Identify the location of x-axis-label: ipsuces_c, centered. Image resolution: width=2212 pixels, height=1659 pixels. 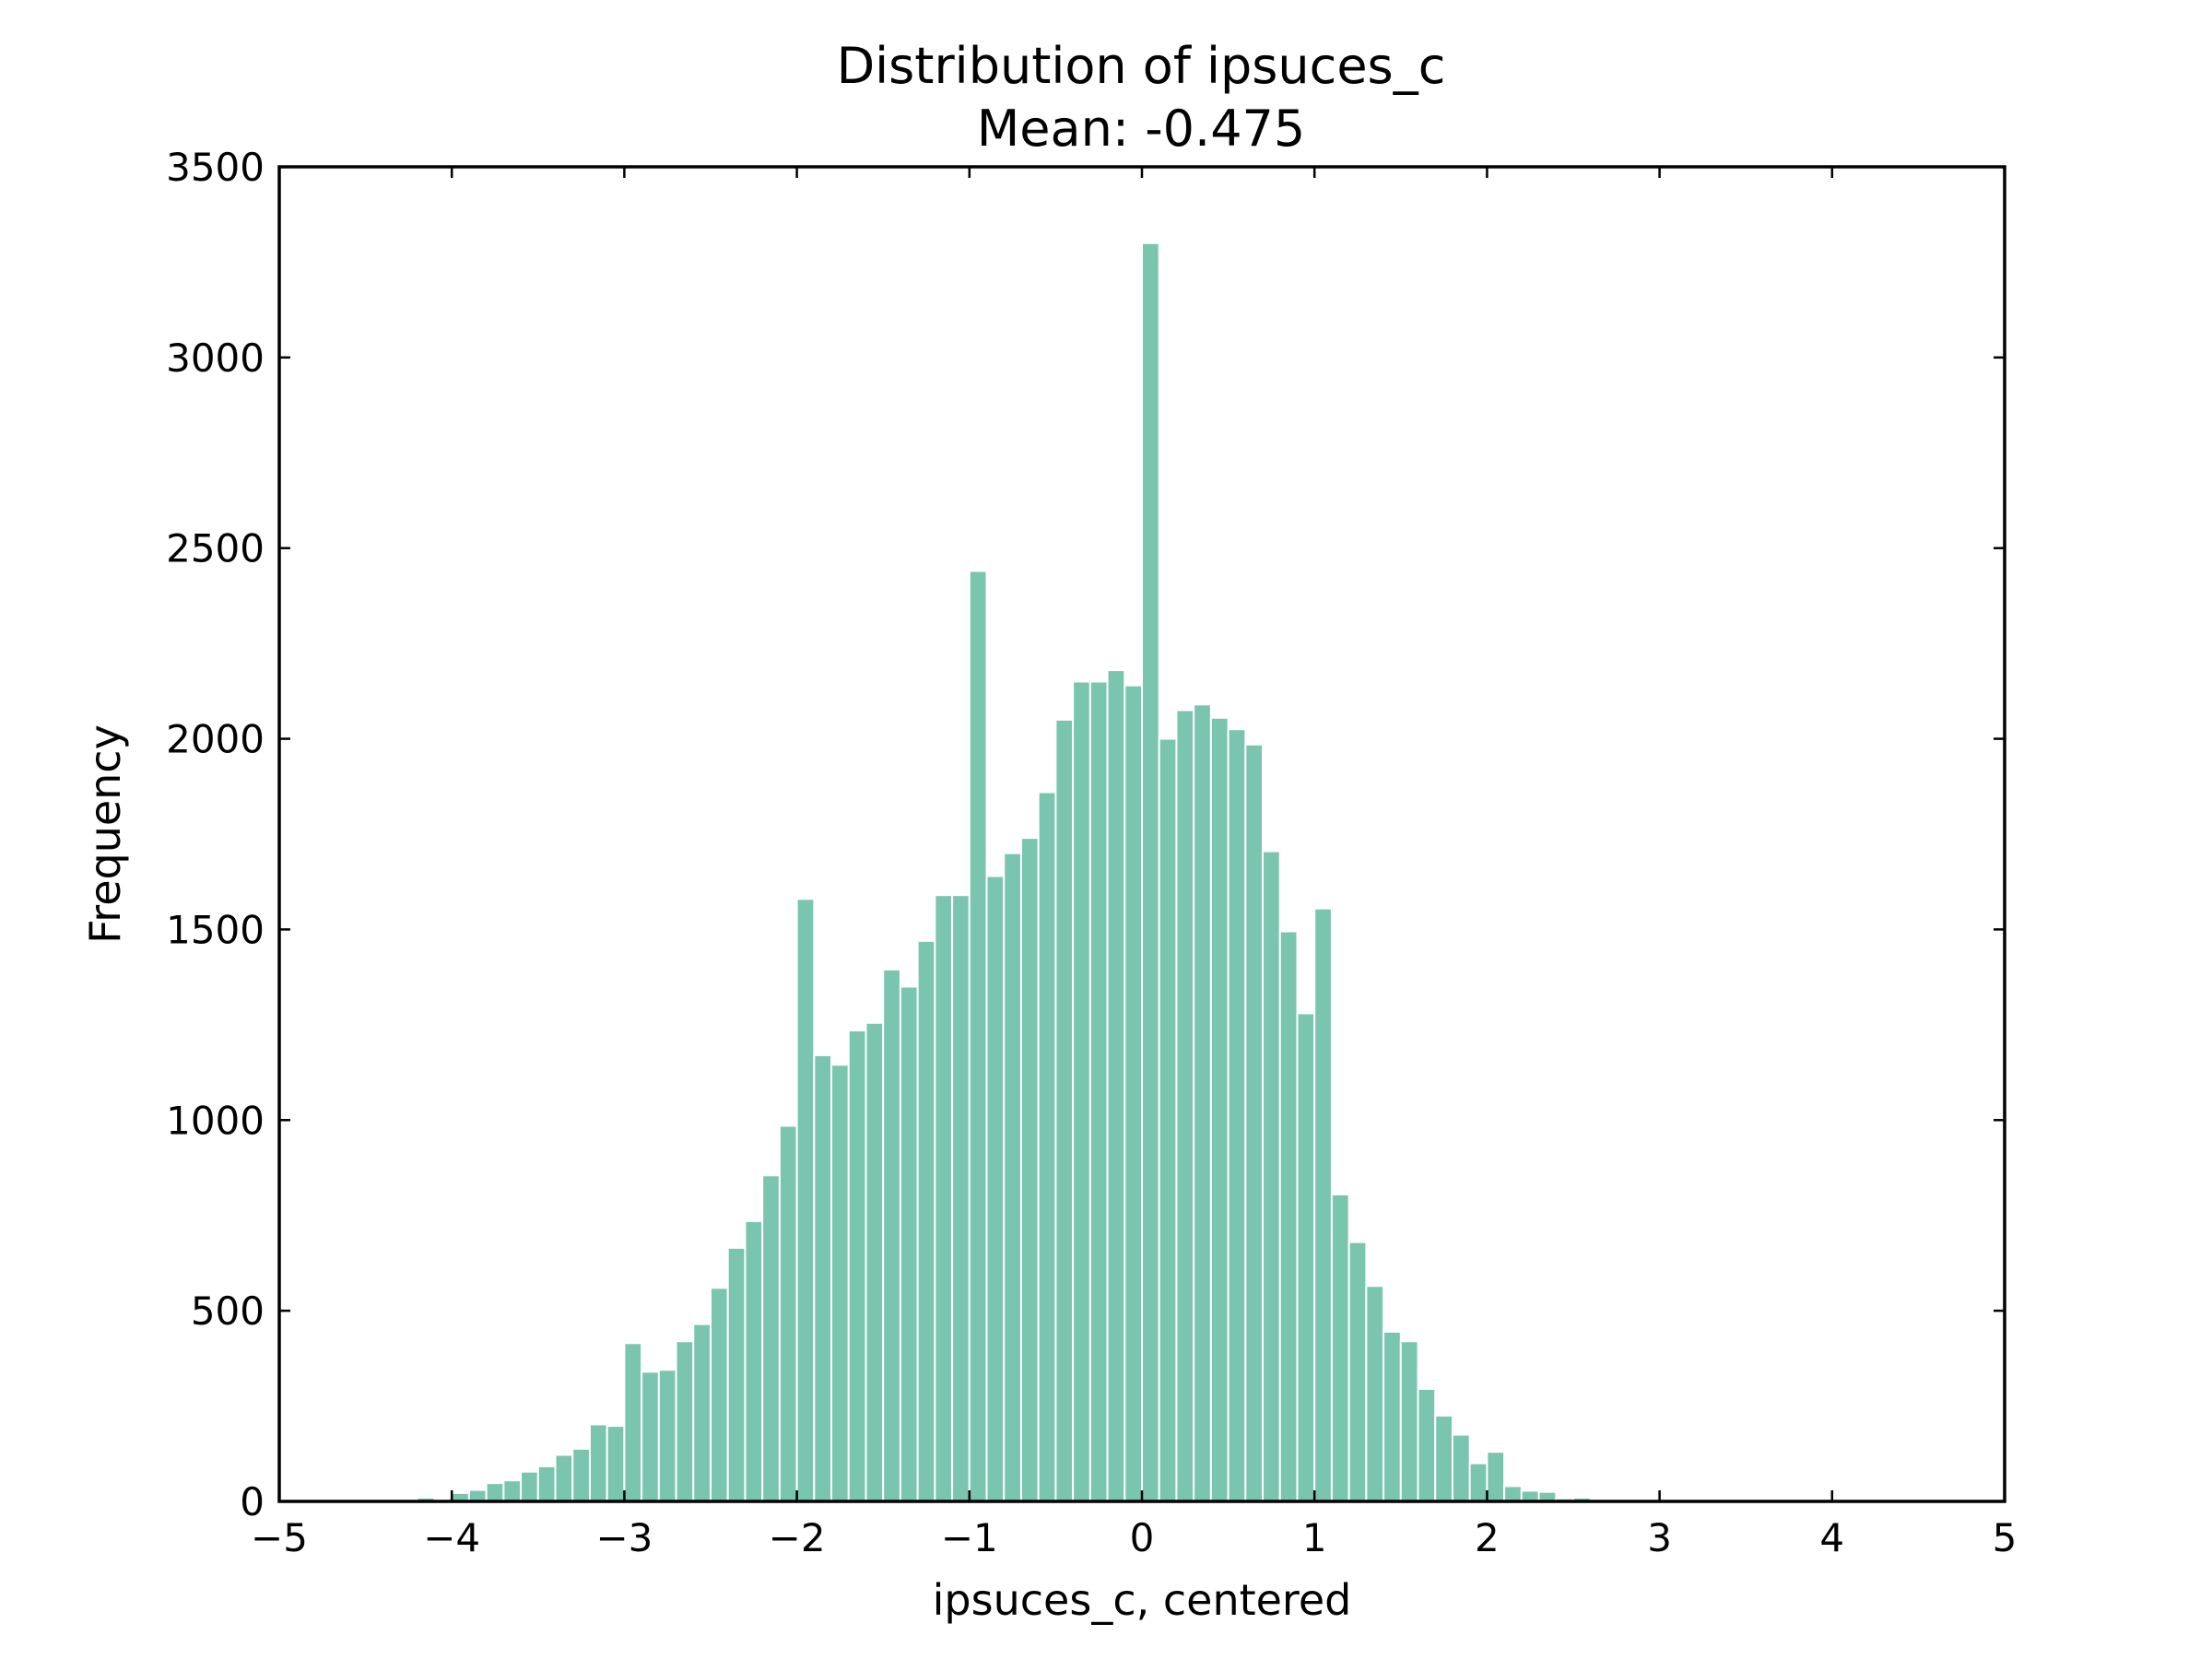
(1142, 1600).